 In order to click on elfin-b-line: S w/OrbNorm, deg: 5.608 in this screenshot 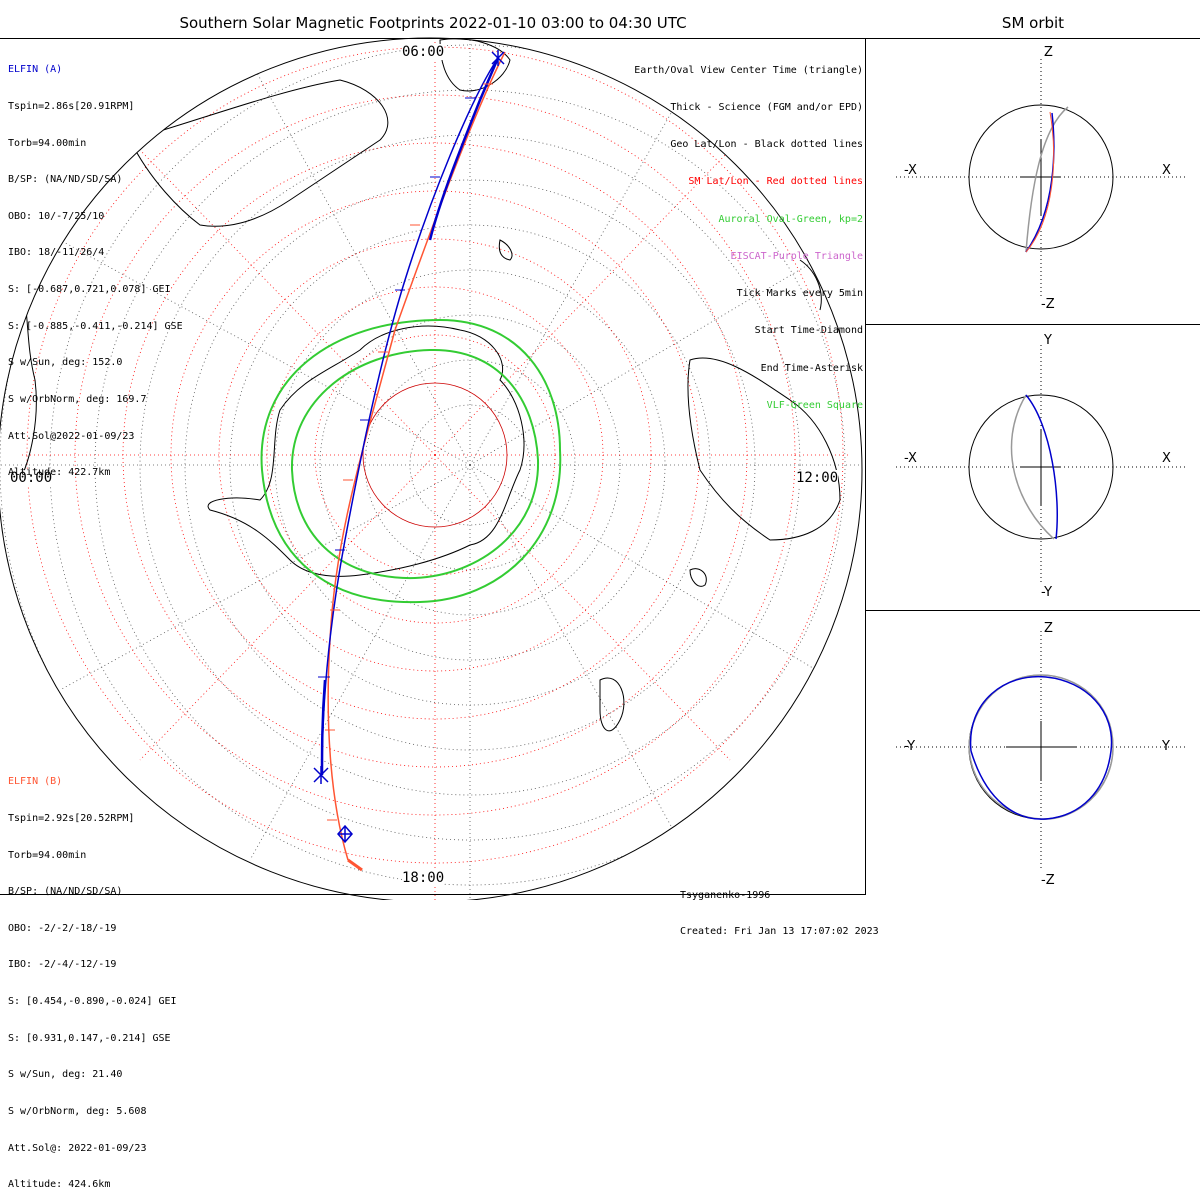, I will do `click(77, 1111)`.